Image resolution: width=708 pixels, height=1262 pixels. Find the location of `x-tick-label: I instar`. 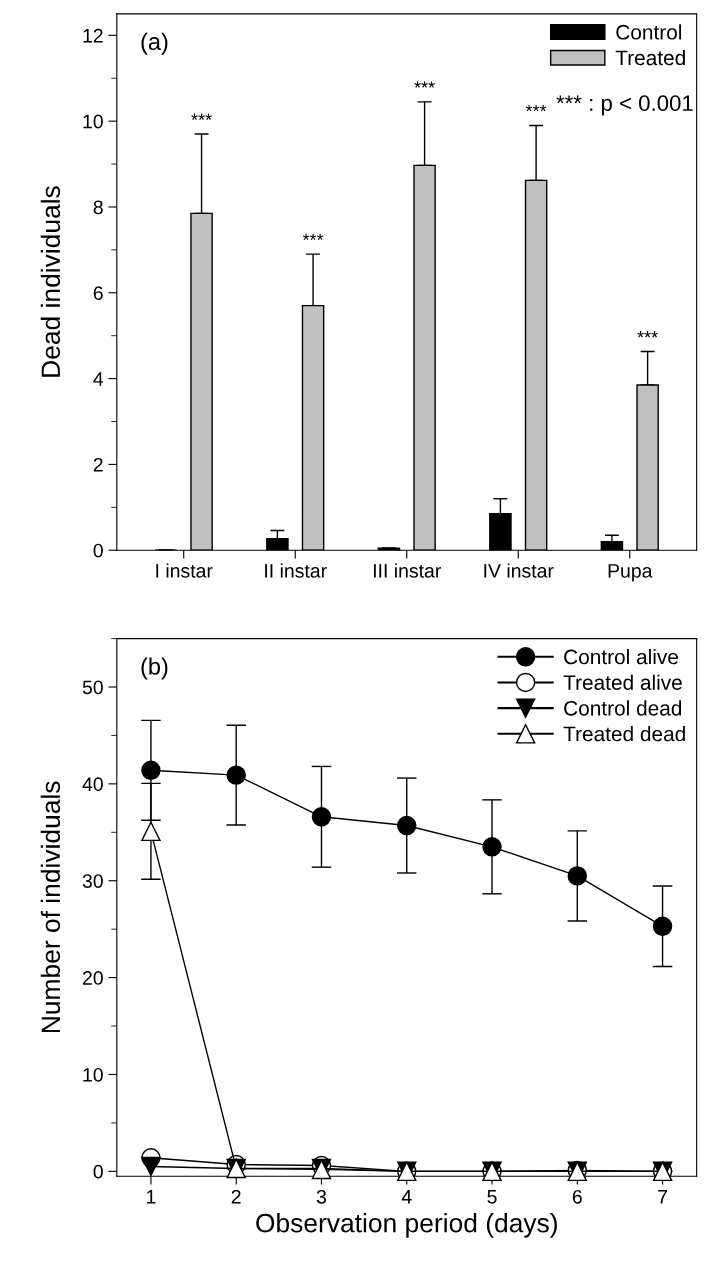

x-tick-label: I instar is located at coordinates (184, 570).